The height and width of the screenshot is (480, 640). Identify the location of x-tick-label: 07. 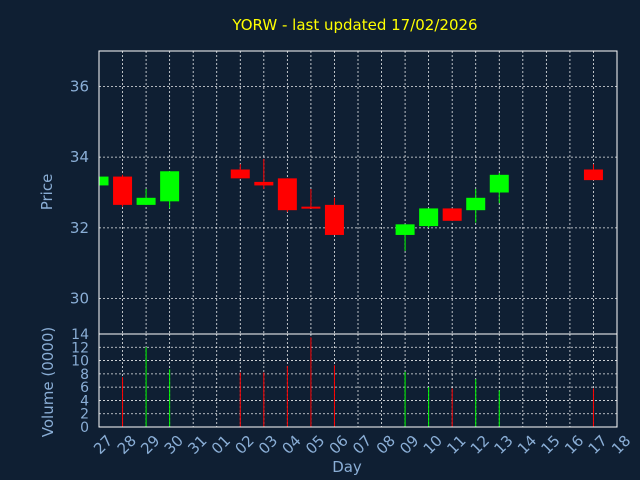
(362, 445).